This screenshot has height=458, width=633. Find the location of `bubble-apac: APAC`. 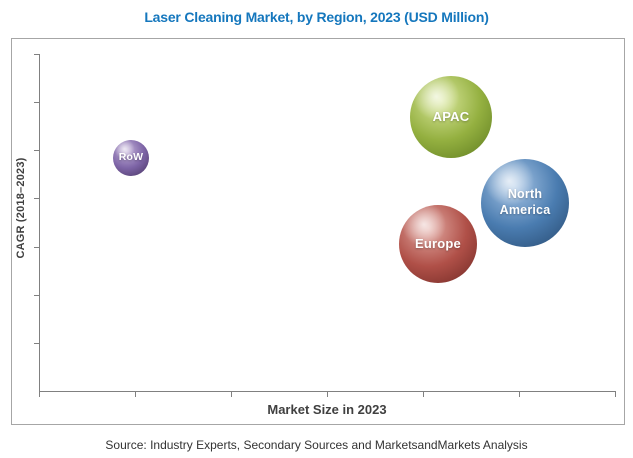

bubble-apac: APAC is located at coordinates (451, 117).